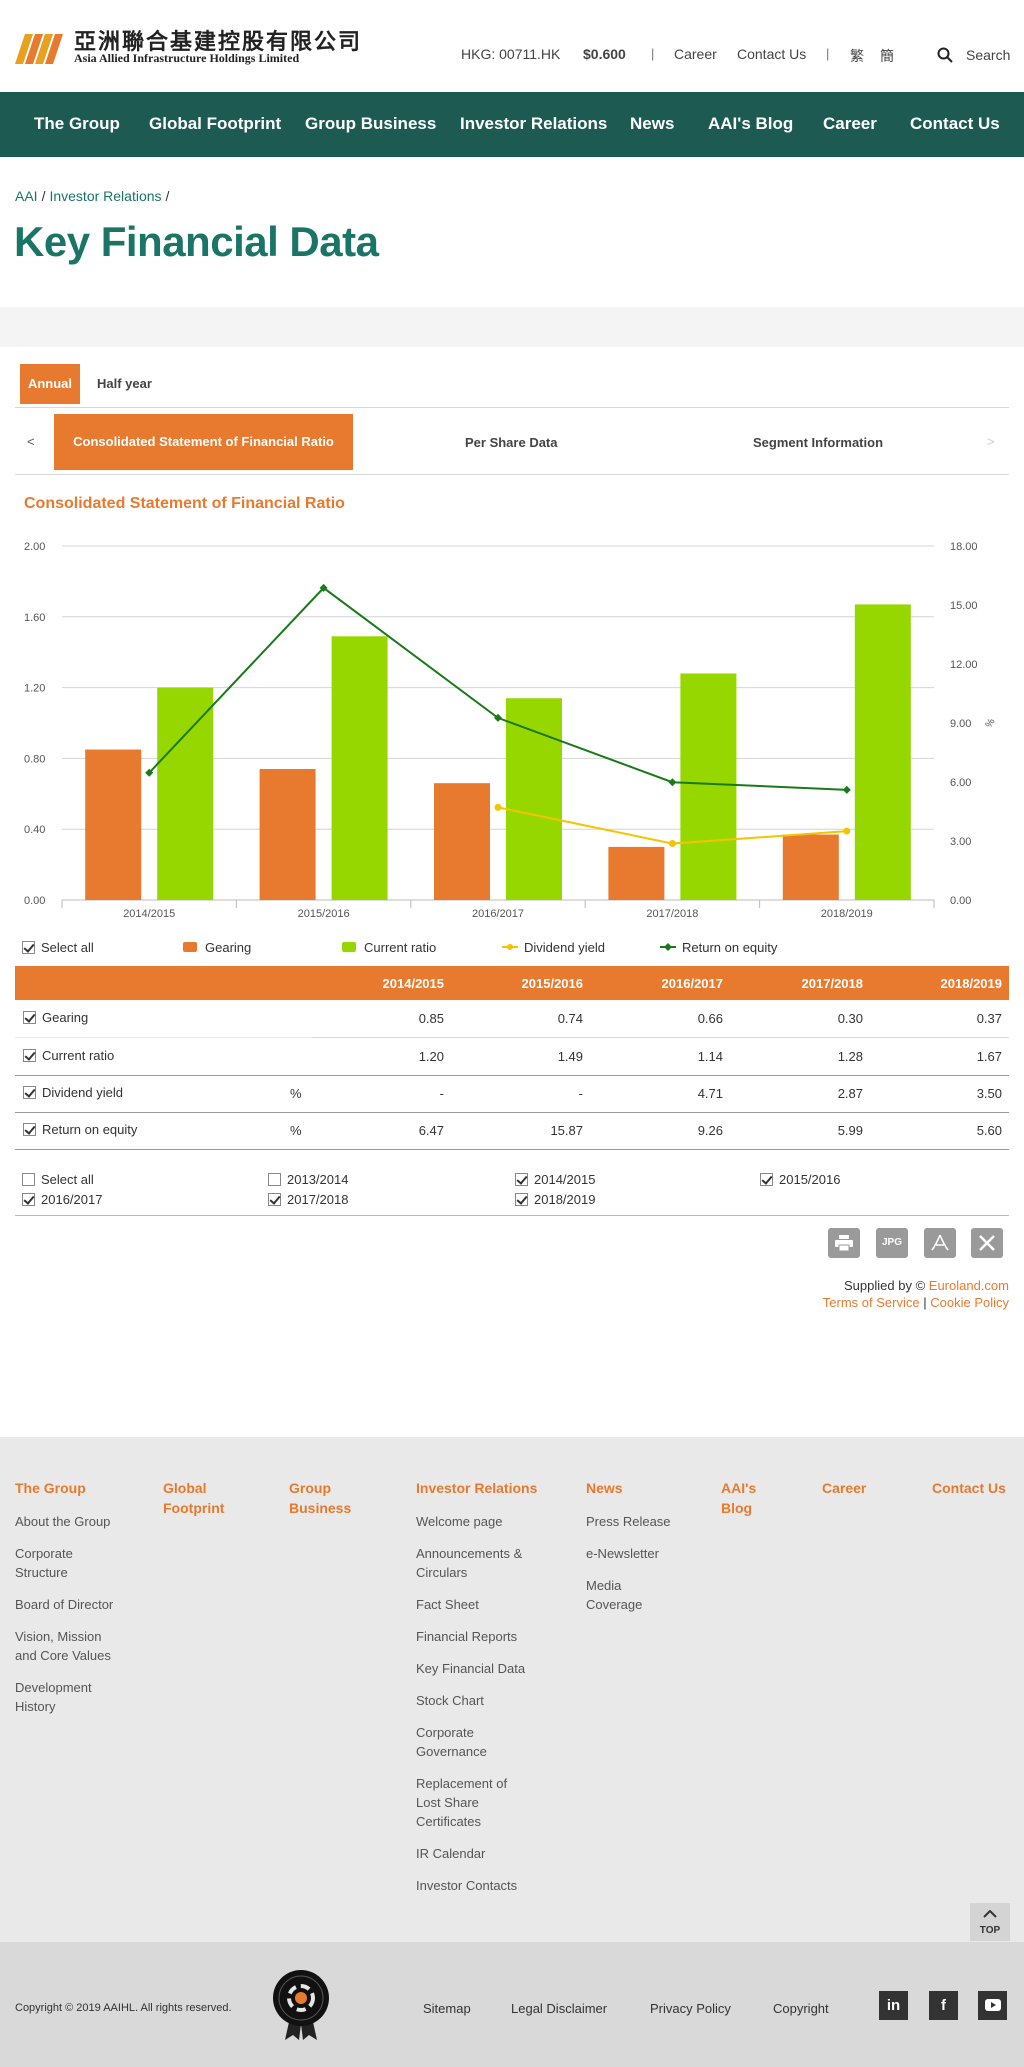 The height and width of the screenshot is (2067, 1024). Describe the element at coordinates (431, 1018) in the screenshot. I see `table-cell: 0.85` at that location.